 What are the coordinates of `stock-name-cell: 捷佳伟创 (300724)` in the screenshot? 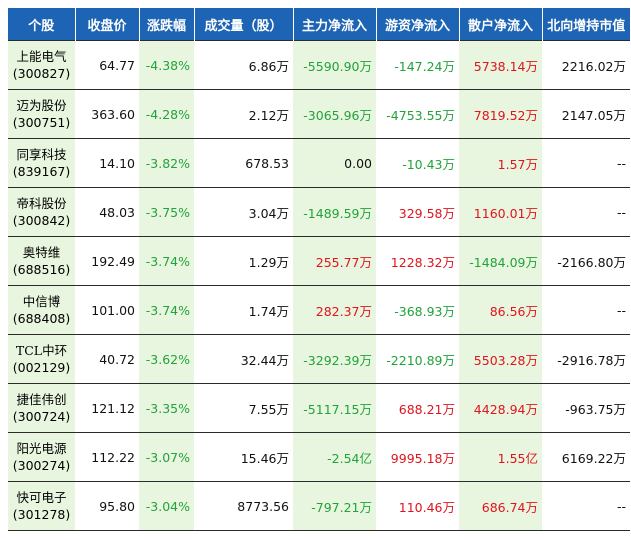 It's located at (41, 408).